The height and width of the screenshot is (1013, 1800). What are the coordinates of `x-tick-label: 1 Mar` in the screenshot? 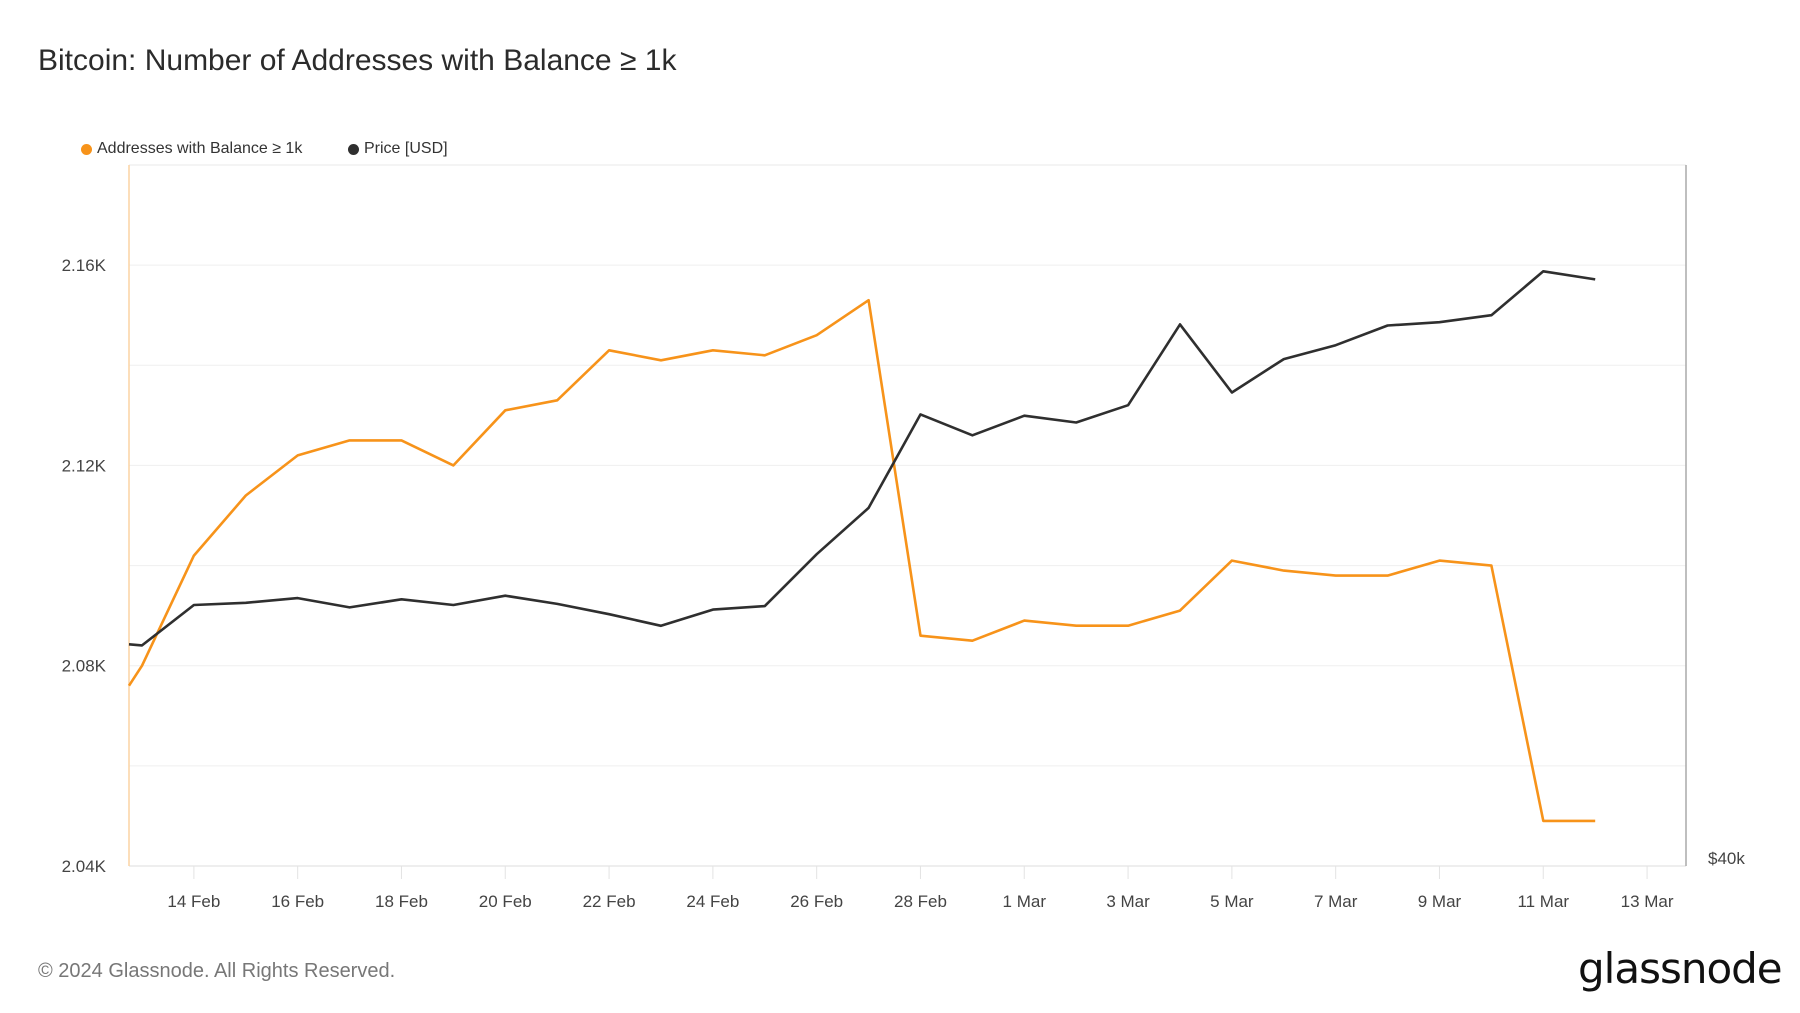 It's located at (1025, 901).